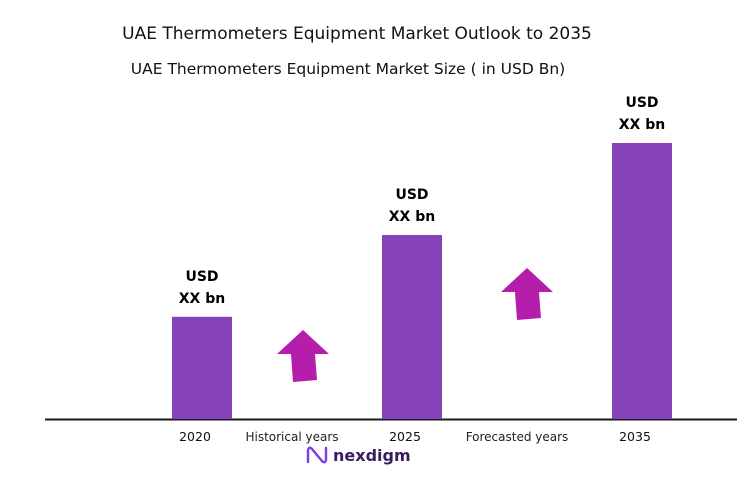 The height and width of the screenshot is (489, 741). I want to click on x-tick-label-2020: 2020, so click(195, 436).